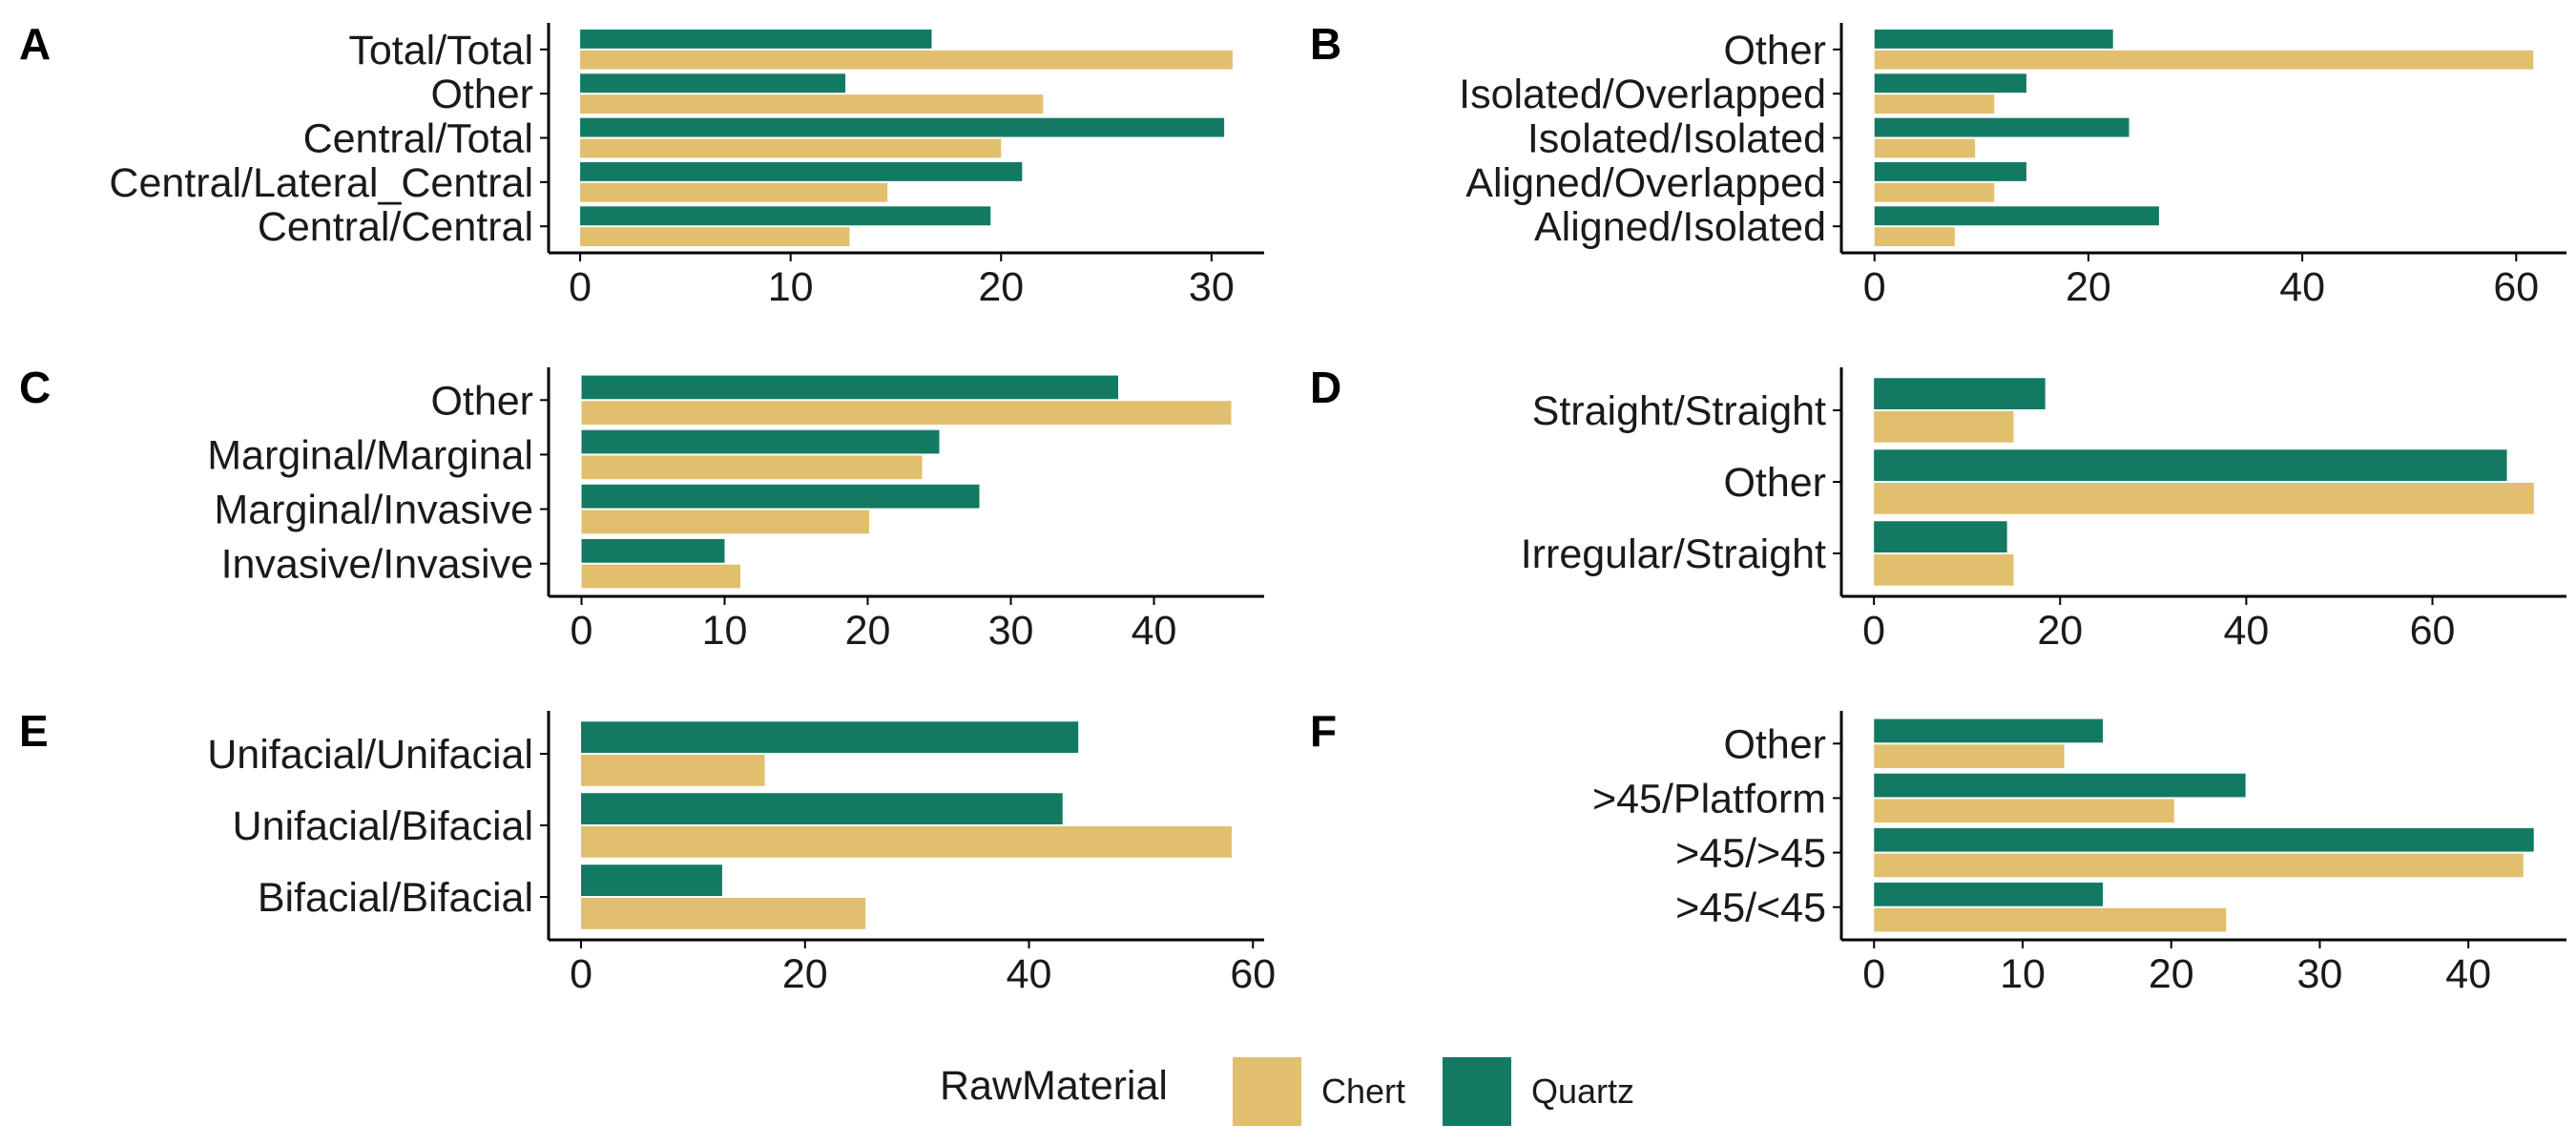  I want to click on category-label: Unifacial/Unifacial, so click(370, 755).